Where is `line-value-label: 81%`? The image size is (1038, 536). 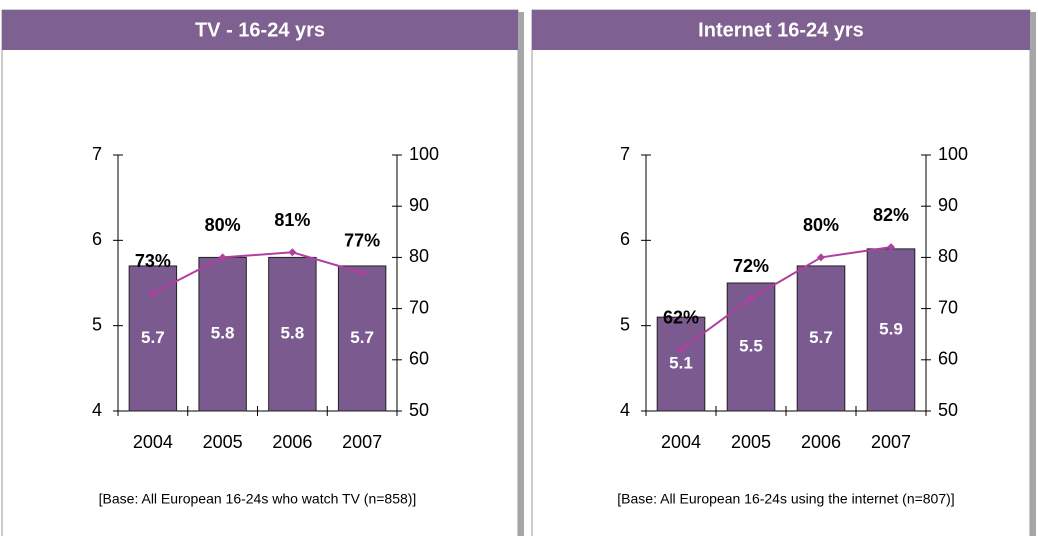 line-value-label: 81% is located at coordinates (292, 220).